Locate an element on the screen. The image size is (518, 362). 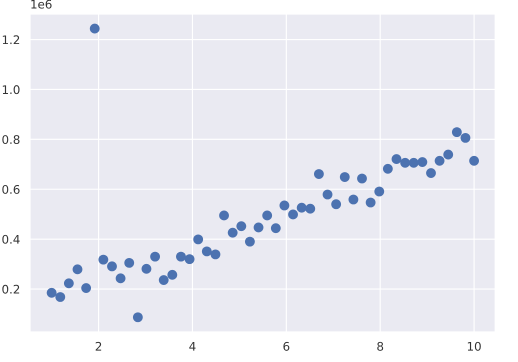
x-tick-label: 6 is located at coordinates (286, 346).